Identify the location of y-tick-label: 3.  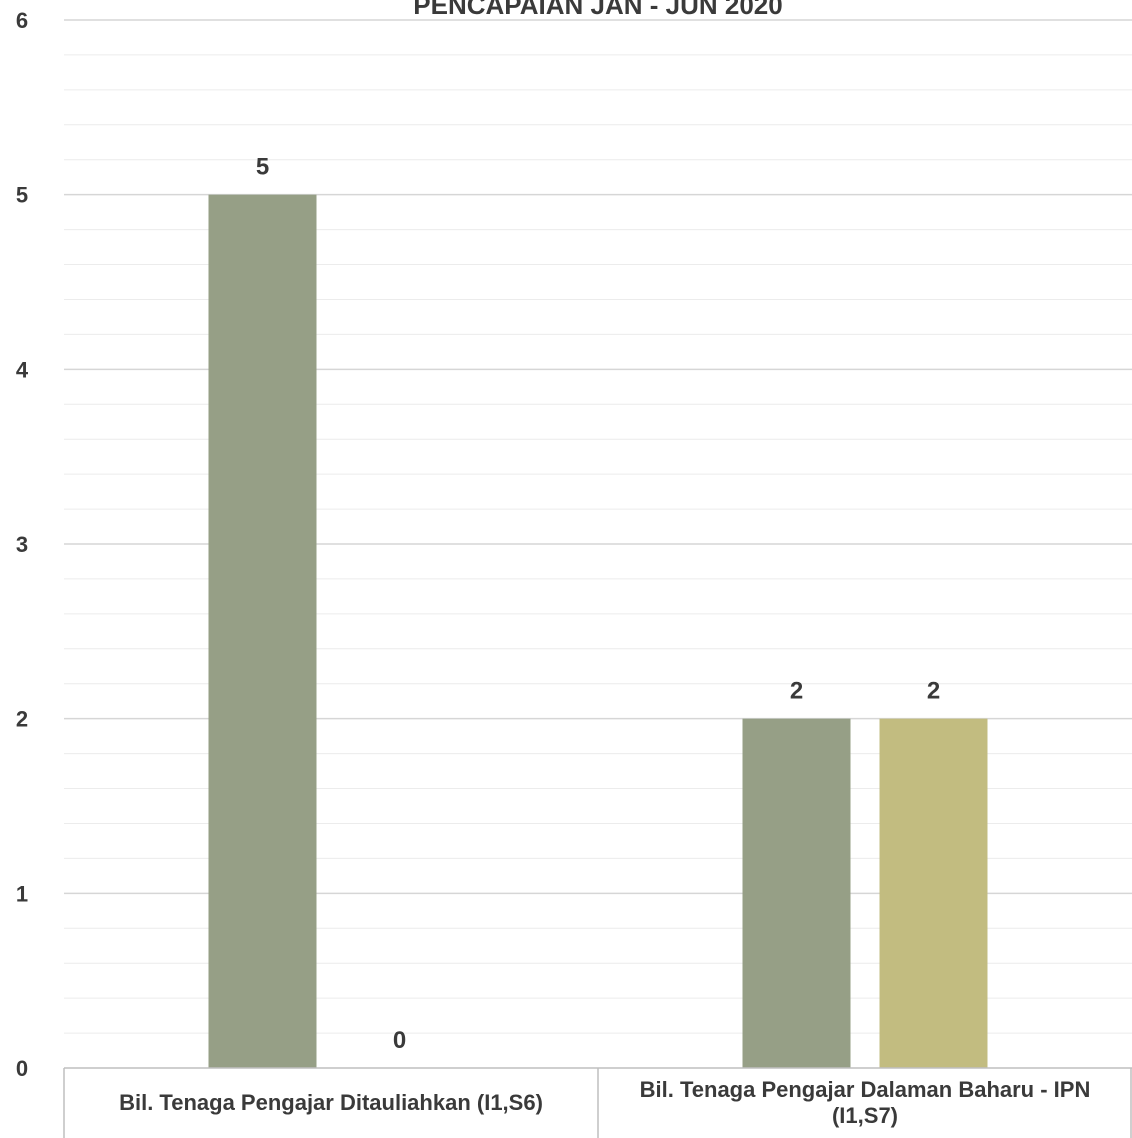
(22, 544).